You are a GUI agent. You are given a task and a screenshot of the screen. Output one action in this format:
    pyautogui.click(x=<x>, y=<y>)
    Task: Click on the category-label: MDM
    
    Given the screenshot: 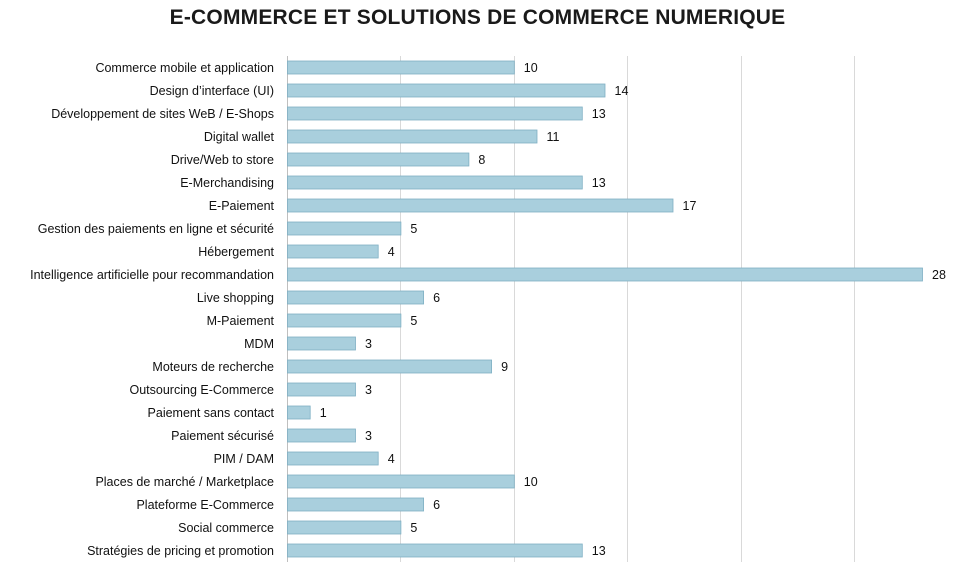 What is the action you would take?
    pyautogui.click(x=259, y=344)
    